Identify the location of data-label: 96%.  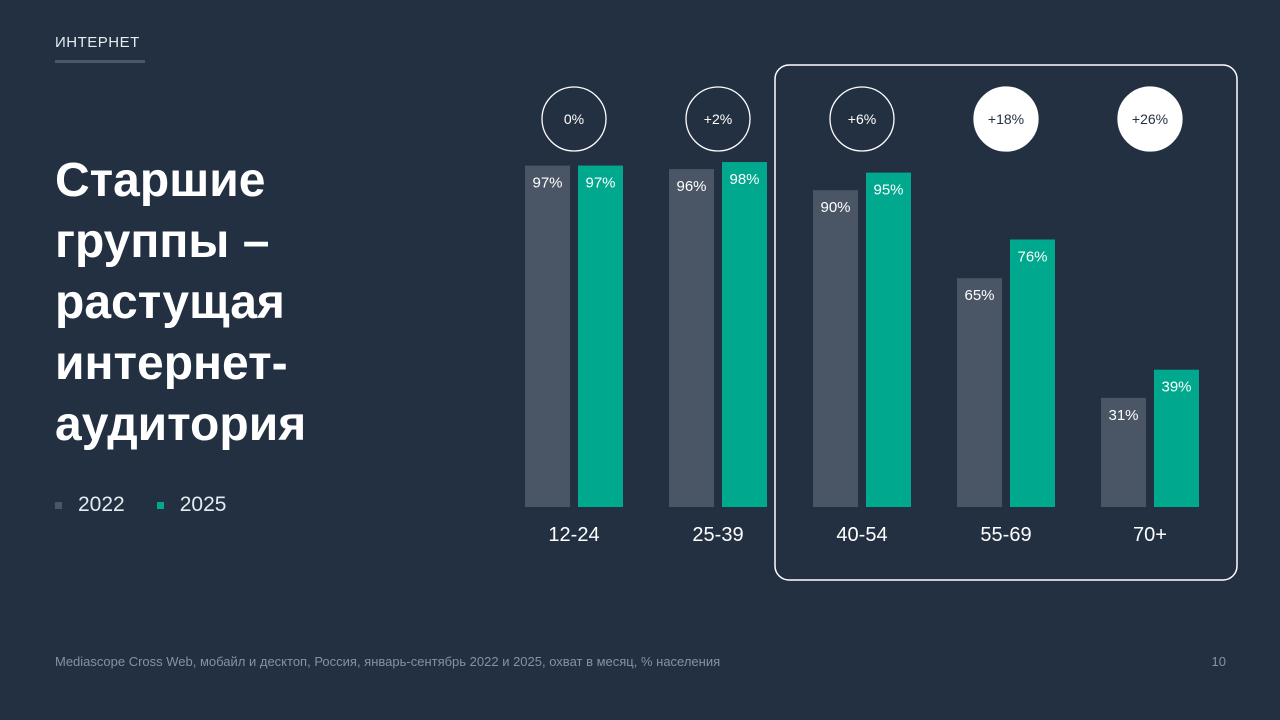
(691, 186).